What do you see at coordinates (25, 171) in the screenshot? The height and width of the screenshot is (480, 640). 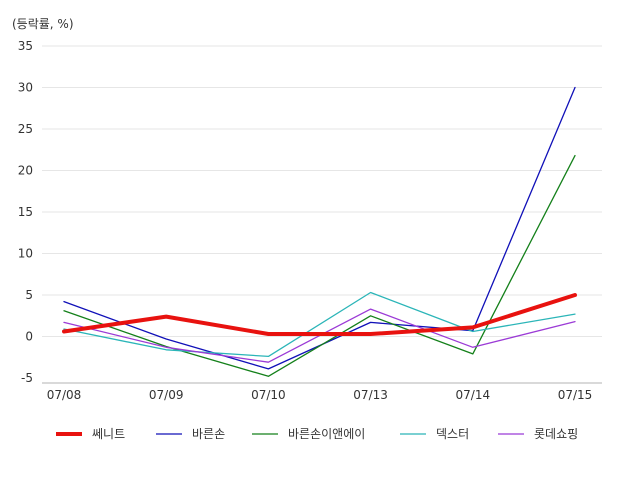 I see `y-tick-label: 20` at bounding box center [25, 171].